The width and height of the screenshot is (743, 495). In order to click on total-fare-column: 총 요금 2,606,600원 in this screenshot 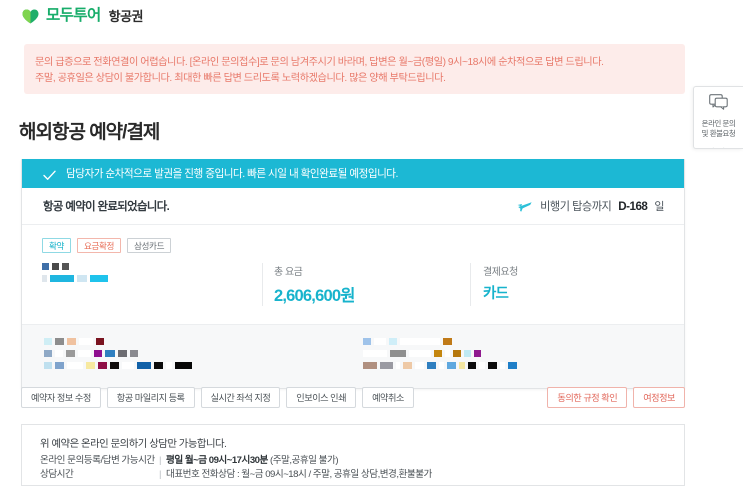, I will do `click(366, 284)`.